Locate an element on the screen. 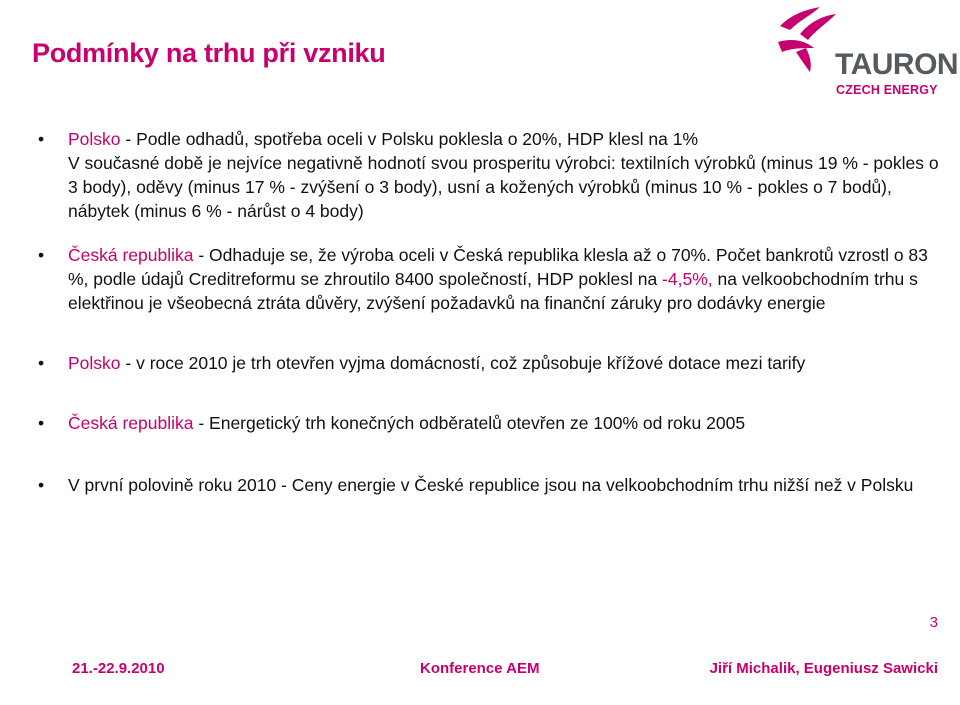  tauron-star-icon is located at coordinates (807, 39).